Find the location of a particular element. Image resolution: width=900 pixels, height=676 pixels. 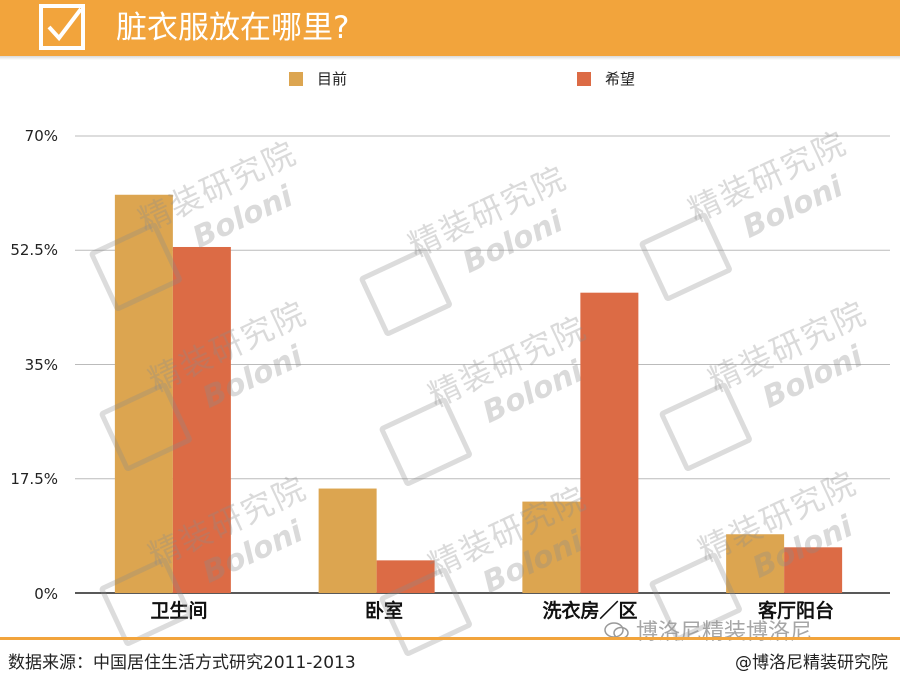

x-tick-label: 洗衣房／区 is located at coordinates (590, 611).